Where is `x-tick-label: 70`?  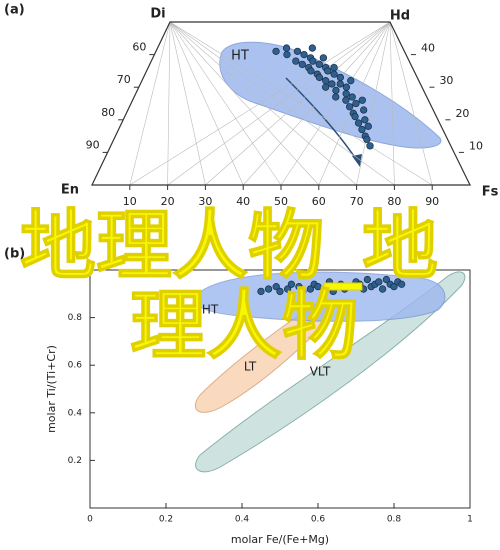 x-tick-label: 70 is located at coordinates (357, 201).